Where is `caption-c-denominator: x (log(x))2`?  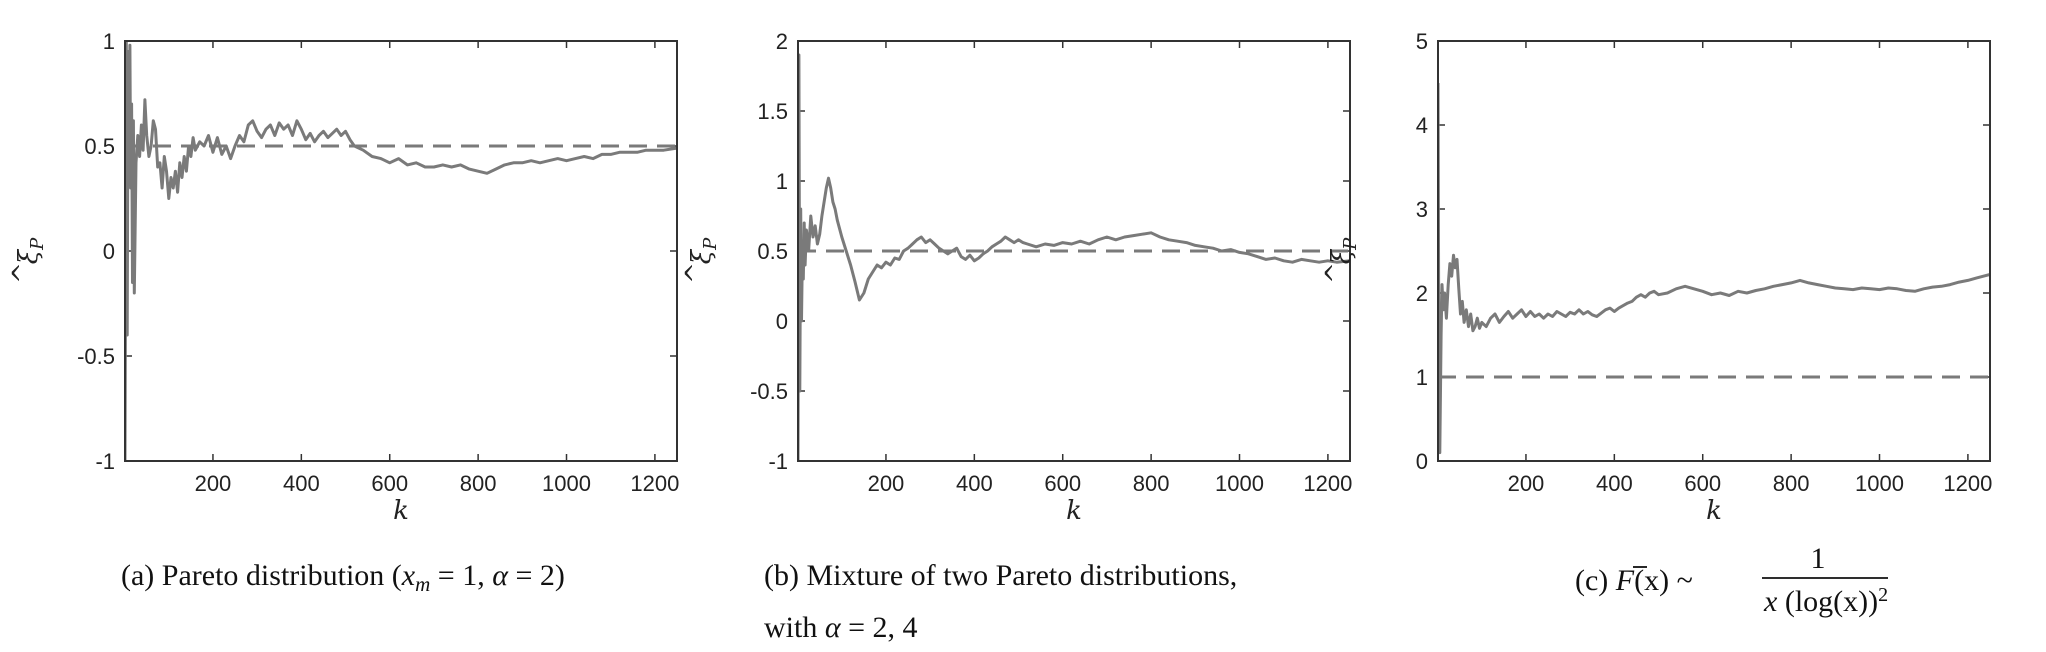 caption-c-denominator: x (log(x))2 is located at coordinates (1825, 601).